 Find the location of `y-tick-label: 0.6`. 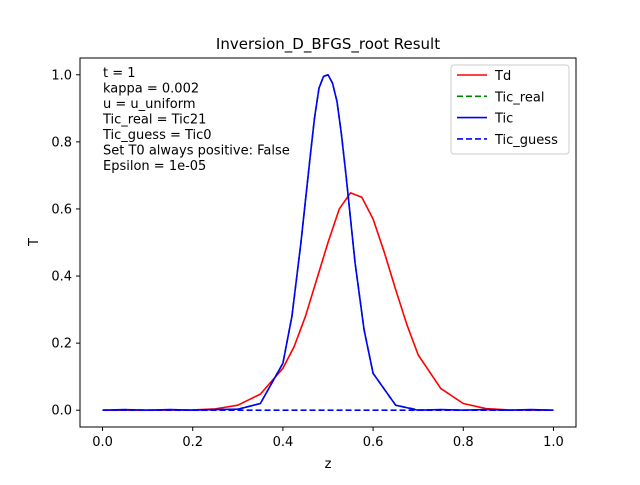

y-tick-label: 0.6 is located at coordinates (61, 209).